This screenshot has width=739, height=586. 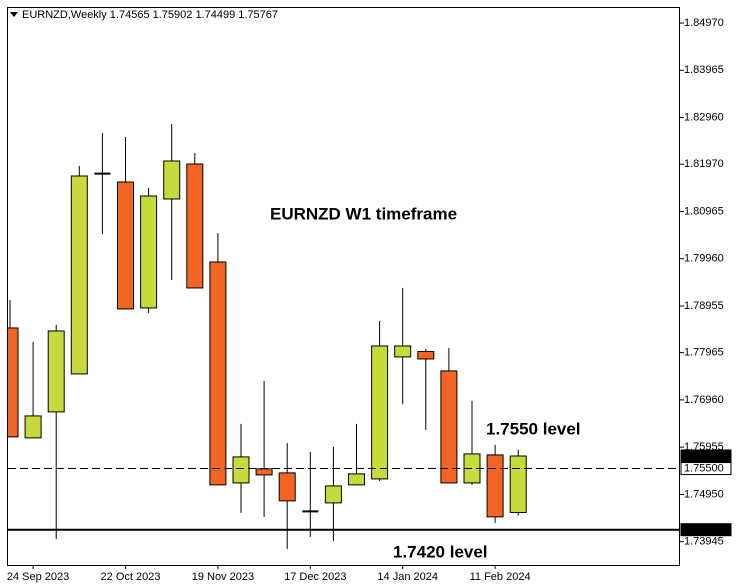 What do you see at coordinates (131, 577) in the screenshot?
I see `x-tick-label: 22 Oct 2023` at bounding box center [131, 577].